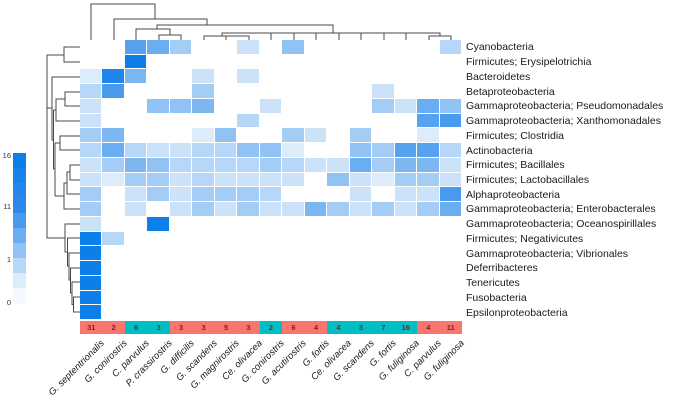 This screenshot has height=408, width=692. What do you see at coordinates (500, 47) in the screenshot?
I see `row-label: Cyanobacteria` at bounding box center [500, 47].